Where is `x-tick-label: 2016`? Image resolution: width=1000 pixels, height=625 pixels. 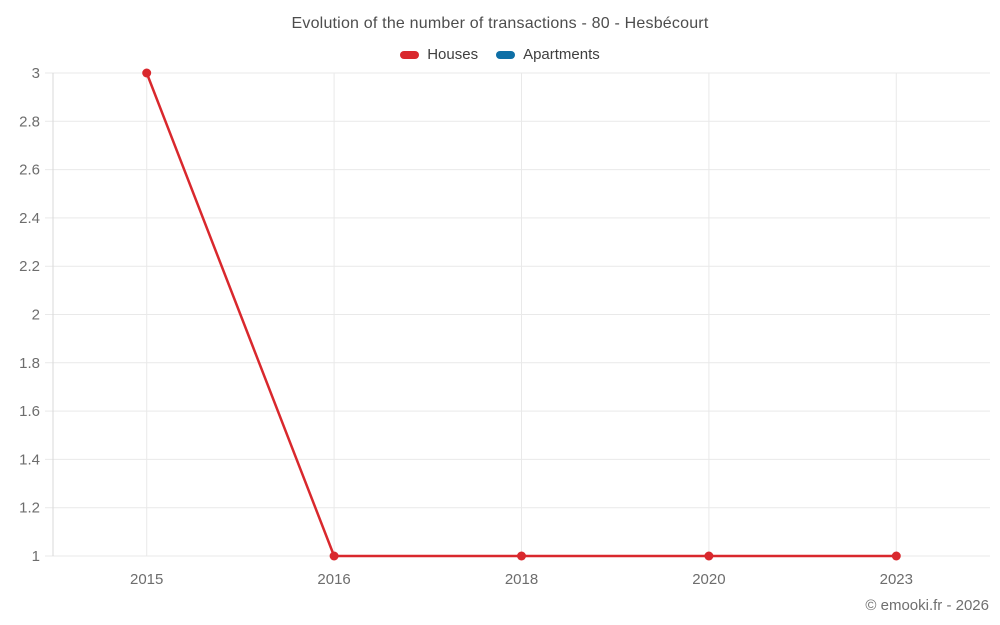 x-tick-label: 2016 is located at coordinates (333, 579).